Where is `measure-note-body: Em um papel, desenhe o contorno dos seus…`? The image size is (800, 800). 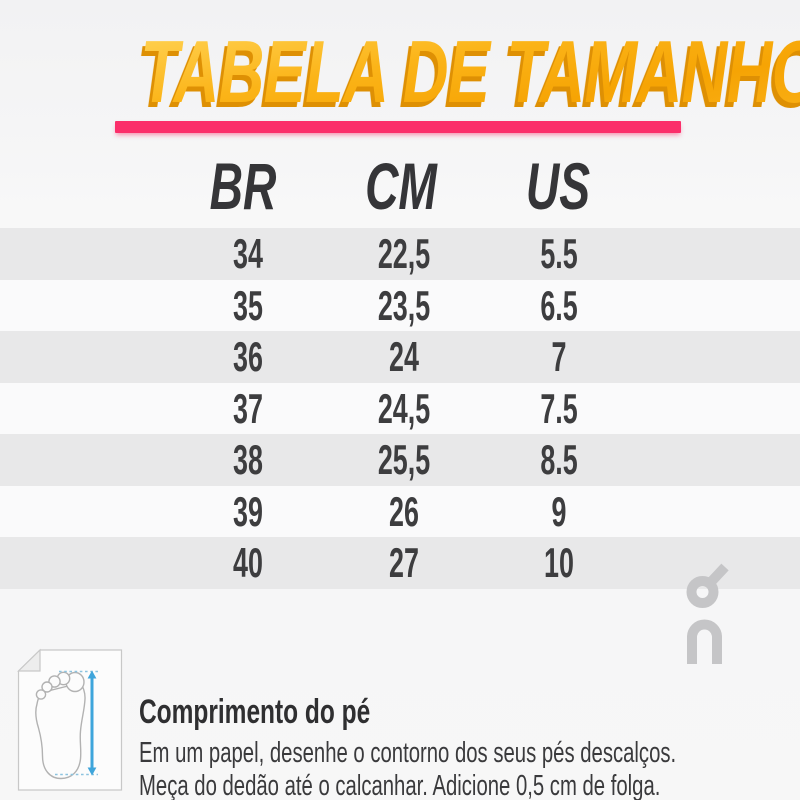
measure-note-body: Em um papel, desenhe o contorno dos seus… is located at coordinates (407, 768).